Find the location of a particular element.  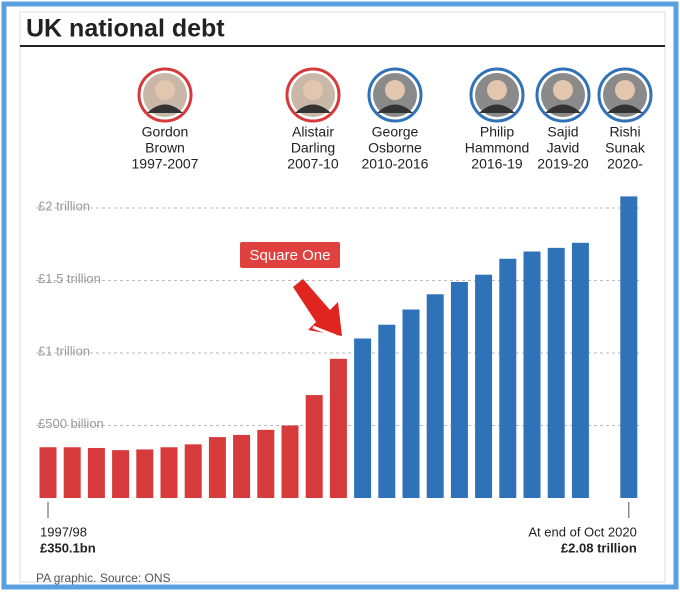

x-tick-label: At end of Oct 2020 is located at coordinates (582, 531).